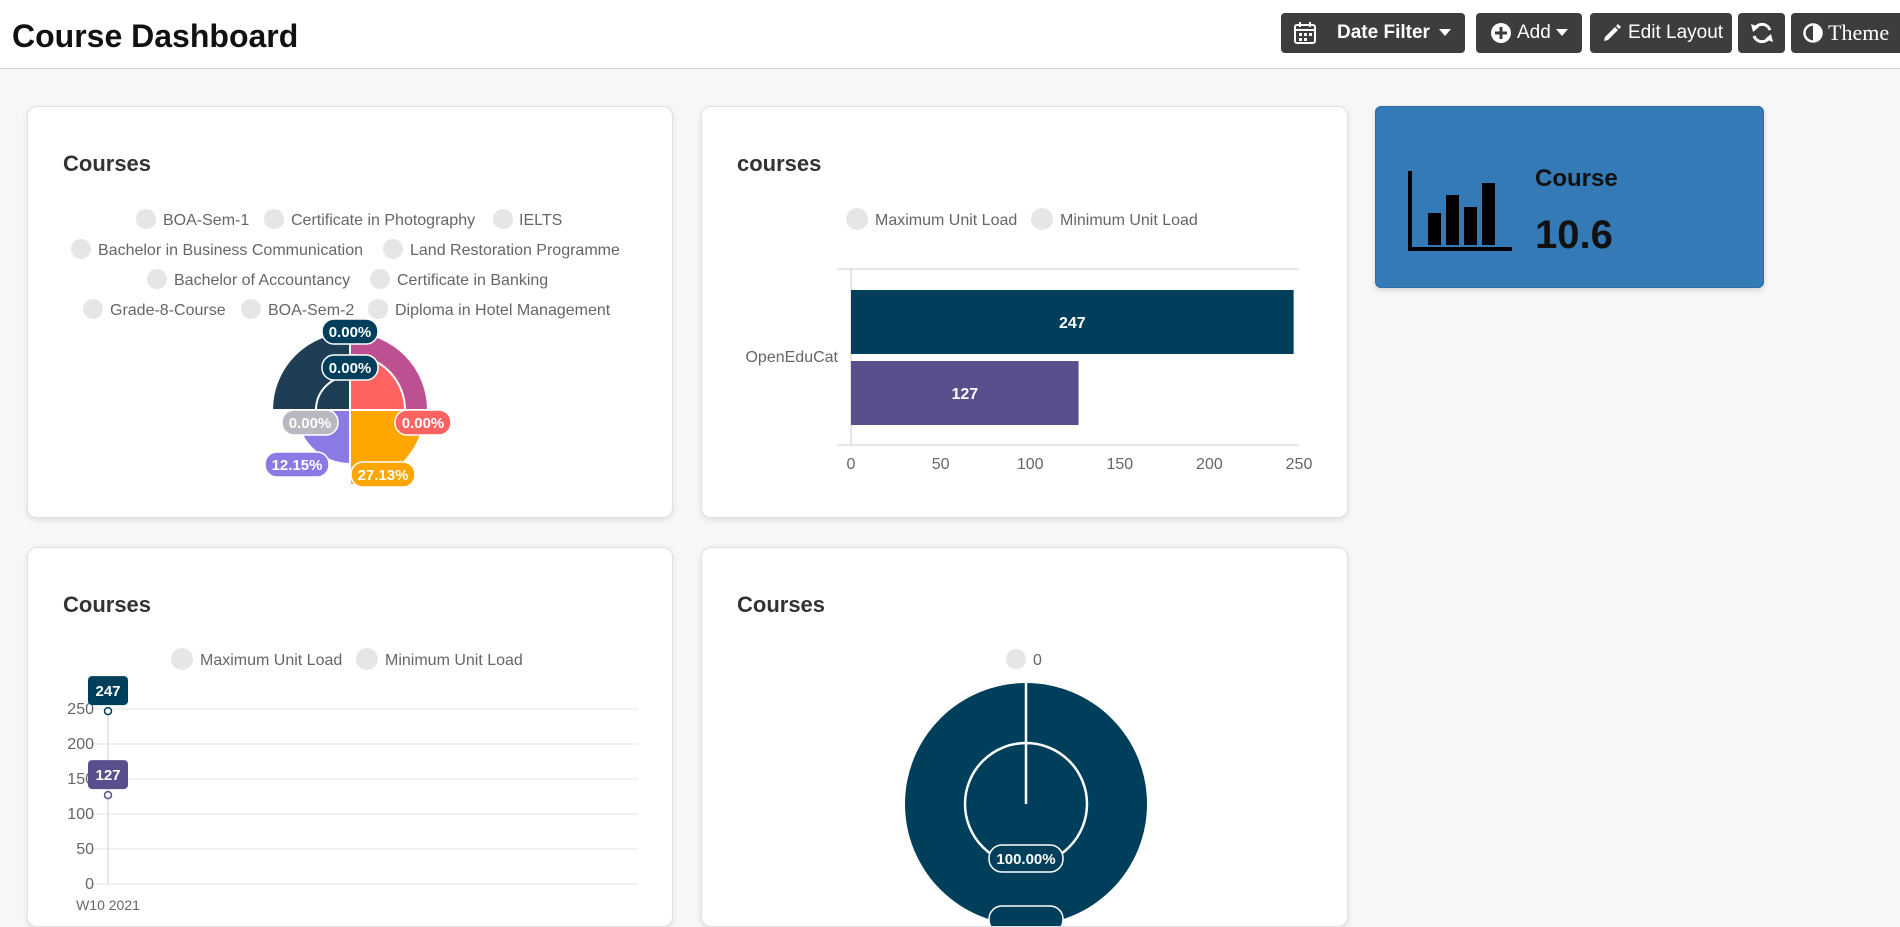 The image size is (1900, 927). I want to click on theme-button: Theme, so click(1845, 33).